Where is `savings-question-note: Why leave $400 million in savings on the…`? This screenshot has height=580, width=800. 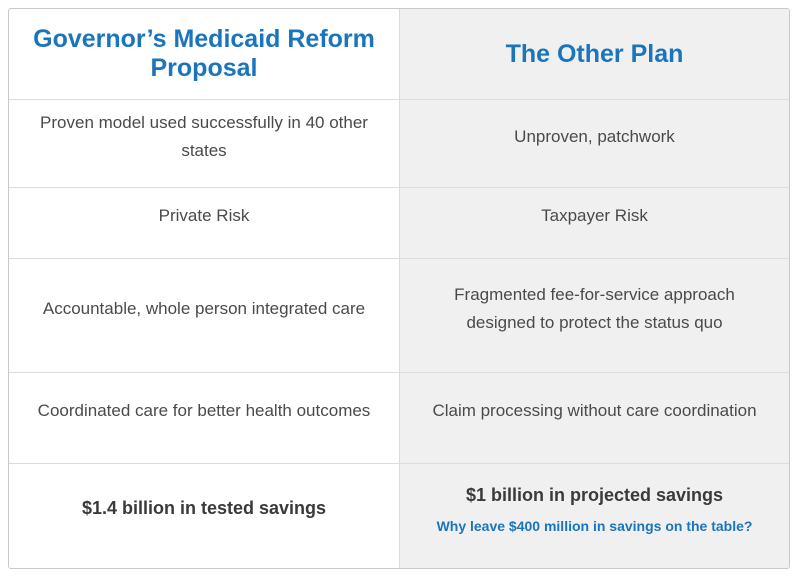
savings-question-note: Why leave $400 million in savings on the… is located at coordinates (594, 526).